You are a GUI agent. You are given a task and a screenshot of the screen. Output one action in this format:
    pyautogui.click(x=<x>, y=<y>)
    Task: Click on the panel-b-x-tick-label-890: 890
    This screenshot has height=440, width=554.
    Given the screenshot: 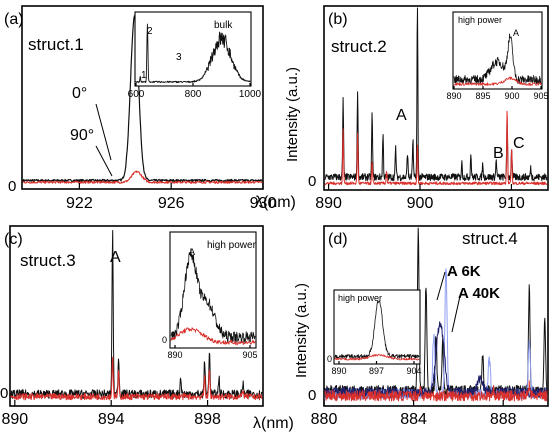 What is the action you would take?
    pyautogui.click(x=328, y=203)
    